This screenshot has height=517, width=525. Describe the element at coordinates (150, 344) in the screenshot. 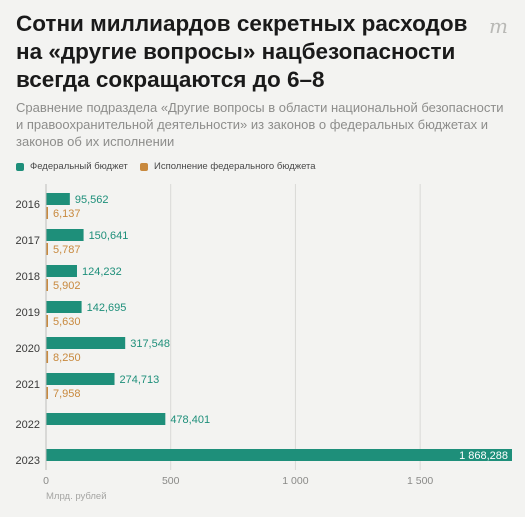

I see `data-label-budget: 317,548` at that location.